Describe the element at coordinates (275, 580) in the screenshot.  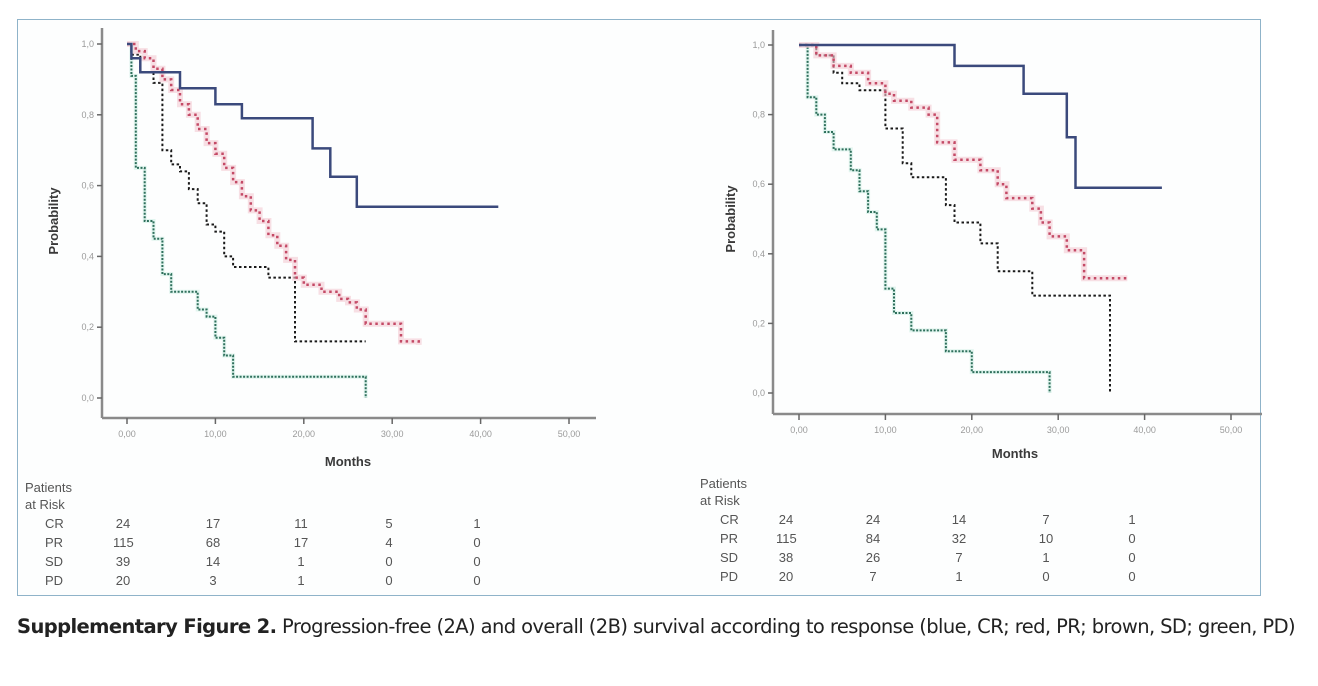
I see `risk-row-pd: PD 20 3 1 0 0` at that location.